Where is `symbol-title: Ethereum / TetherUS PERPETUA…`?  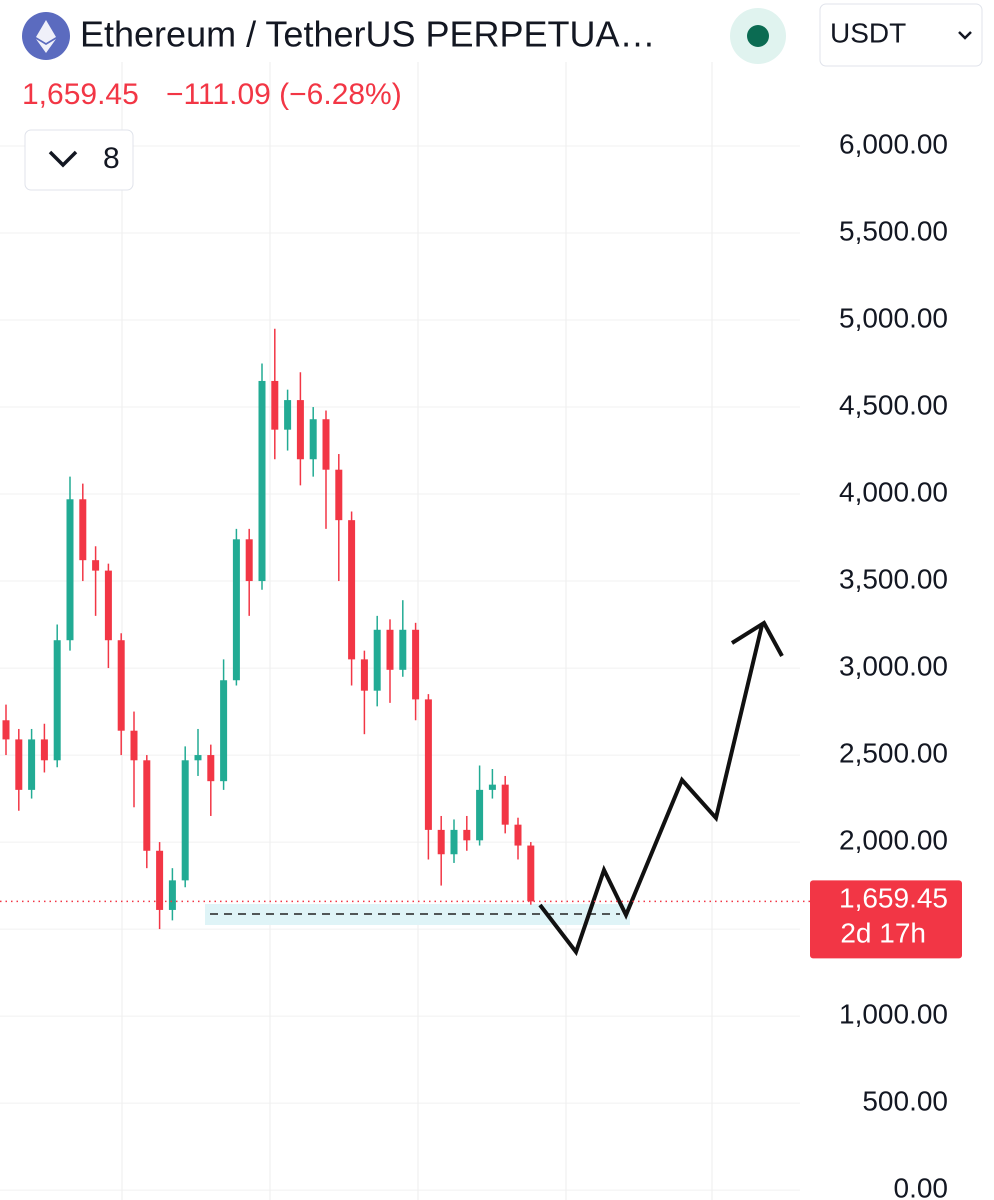
symbol-title: Ethereum / TetherUS PERPETUA… is located at coordinates (368, 34).